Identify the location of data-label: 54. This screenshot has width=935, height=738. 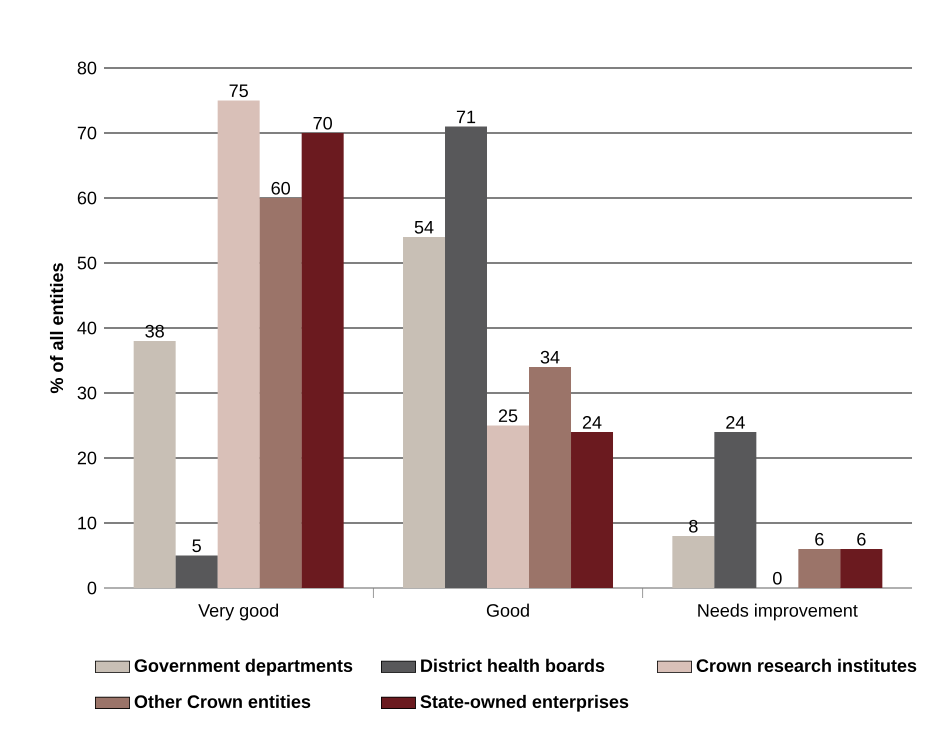
(424, 227).